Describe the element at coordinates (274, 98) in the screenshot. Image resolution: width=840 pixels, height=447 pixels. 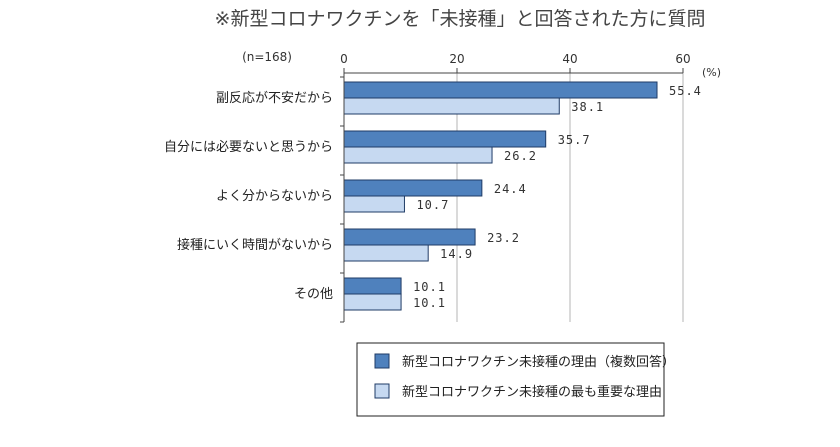
I see `category-label: 副反応が不安だから` at that location.